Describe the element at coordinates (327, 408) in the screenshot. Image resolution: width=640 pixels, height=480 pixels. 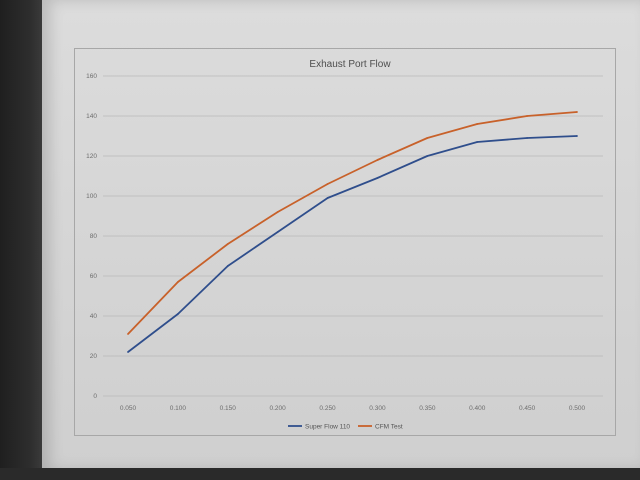
I see `x-tick-label: 0.250` at that location.